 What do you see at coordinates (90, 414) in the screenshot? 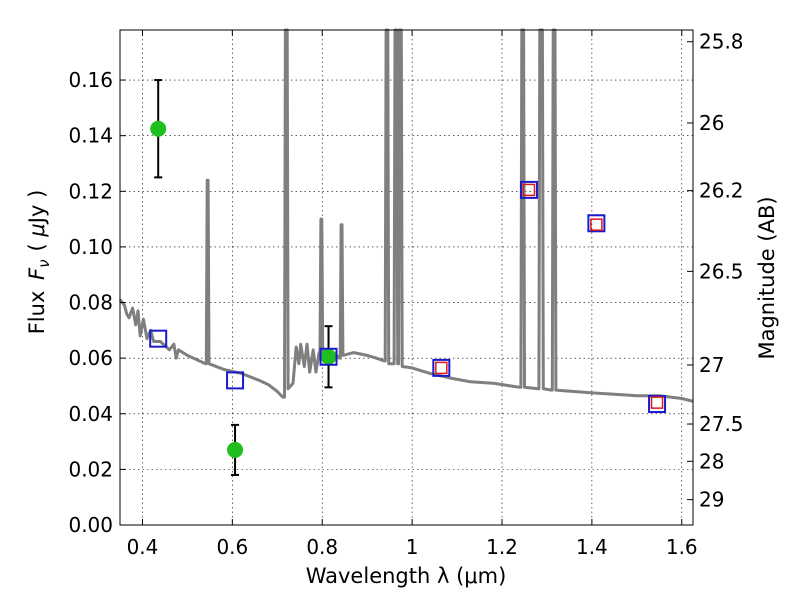
I see `y-tick-label: 0.04` at bounding box center [90, 414].